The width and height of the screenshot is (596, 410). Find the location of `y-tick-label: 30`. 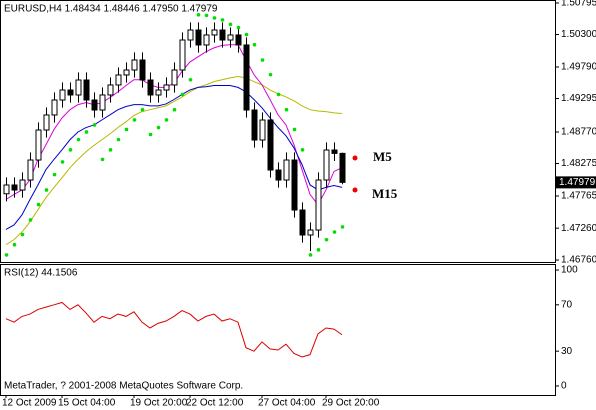

y-tick-label: 30 is located at coordinates (567, 351).